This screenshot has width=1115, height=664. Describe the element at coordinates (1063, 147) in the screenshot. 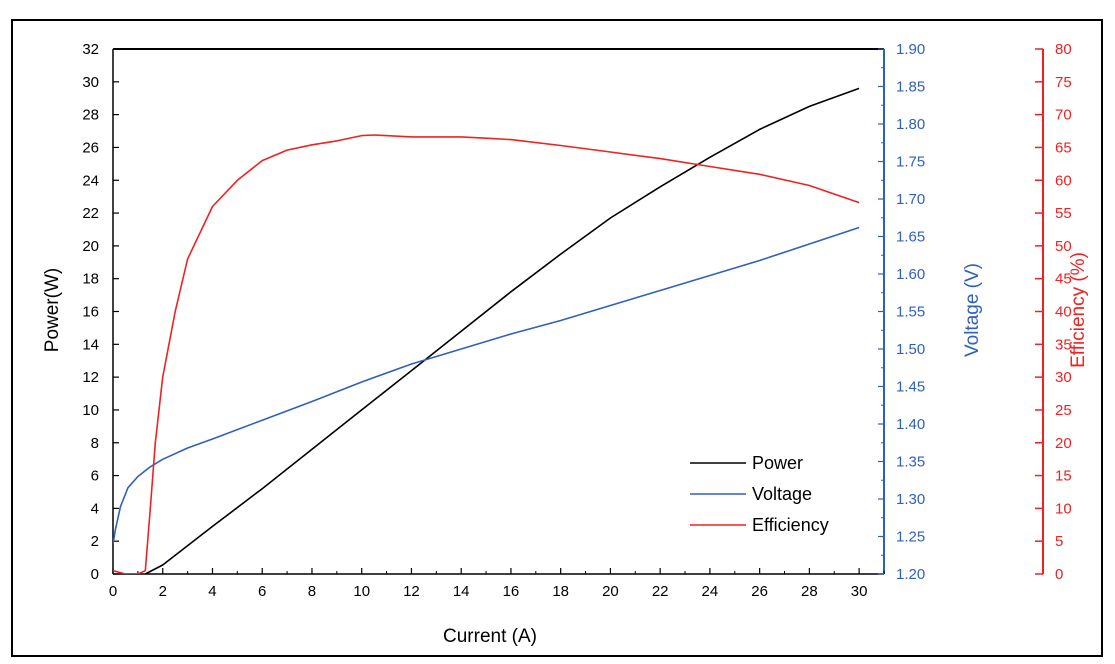

I see `y-tick-label-efficiency: 65` at that location.